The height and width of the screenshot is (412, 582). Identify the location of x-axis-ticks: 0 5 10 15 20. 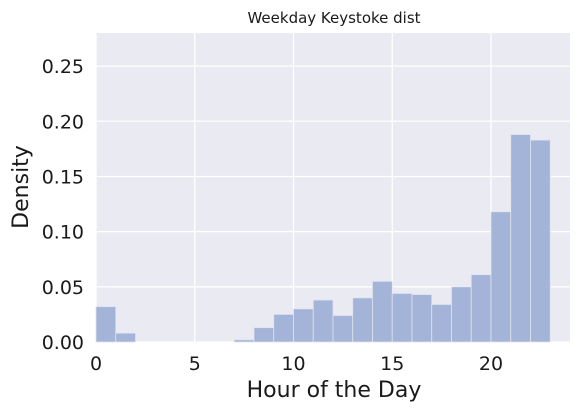
(296, 364).